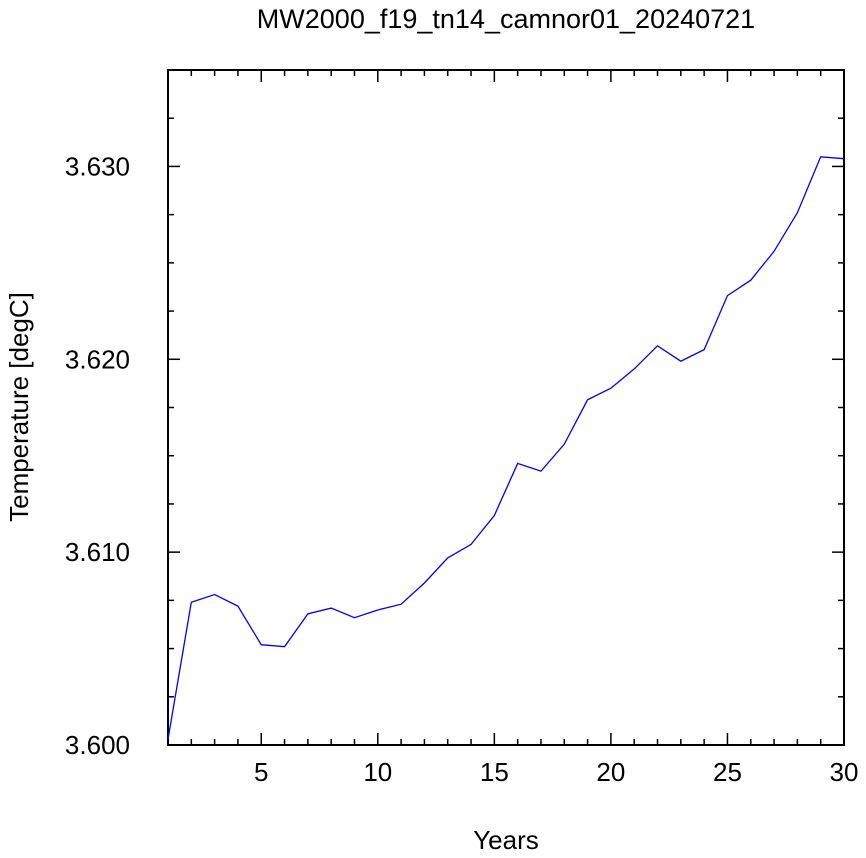  I want to click on y-tick-label: 3.620, so click(97, 359).